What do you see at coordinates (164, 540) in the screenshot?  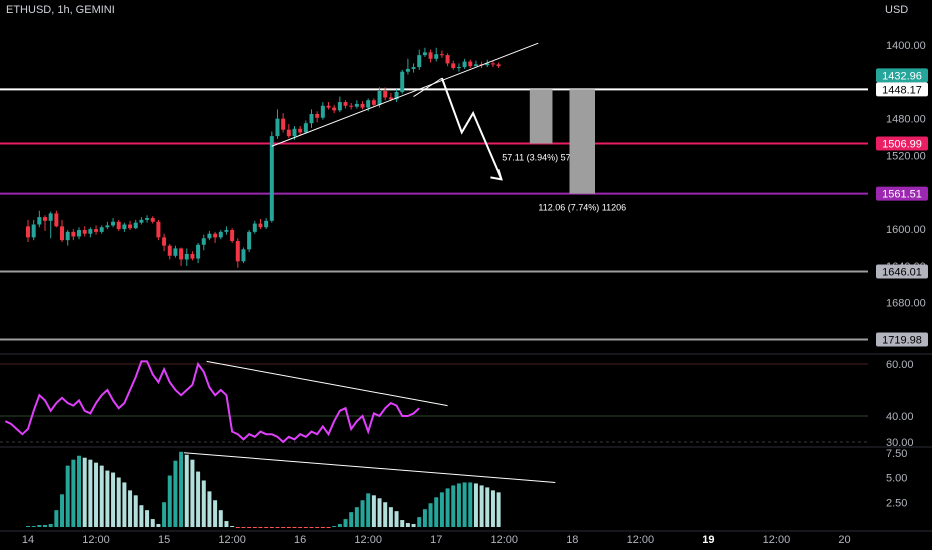 I see `time-tick-label: 15` at bounding box center [164, 540].